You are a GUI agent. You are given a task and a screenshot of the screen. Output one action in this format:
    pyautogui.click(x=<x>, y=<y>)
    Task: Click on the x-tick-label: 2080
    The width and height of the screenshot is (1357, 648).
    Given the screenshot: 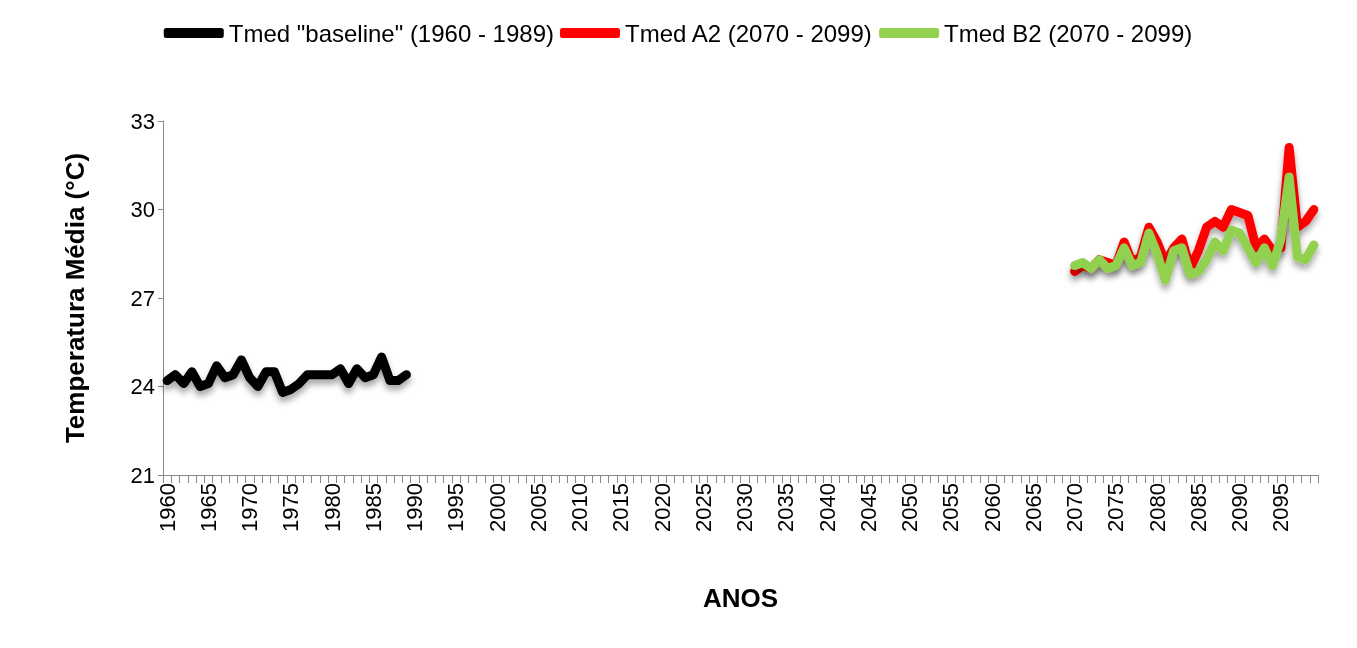 What is the action you would take?
    pyautogui.click(x=1157, y=507)
    